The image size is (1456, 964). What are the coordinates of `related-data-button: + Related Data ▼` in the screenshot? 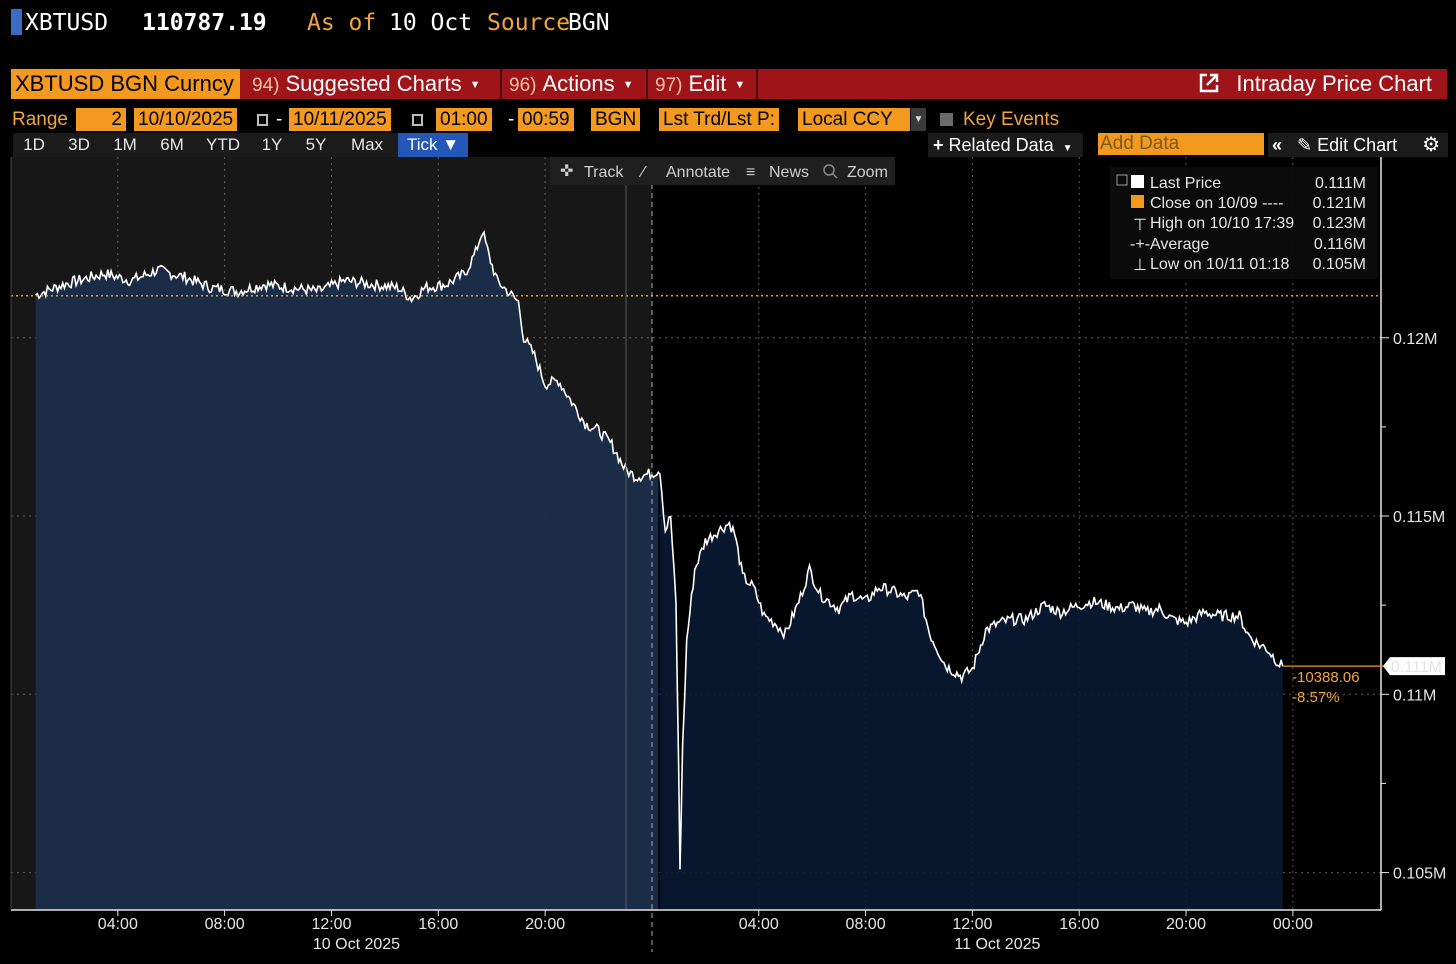 It's located at (1005, 145).